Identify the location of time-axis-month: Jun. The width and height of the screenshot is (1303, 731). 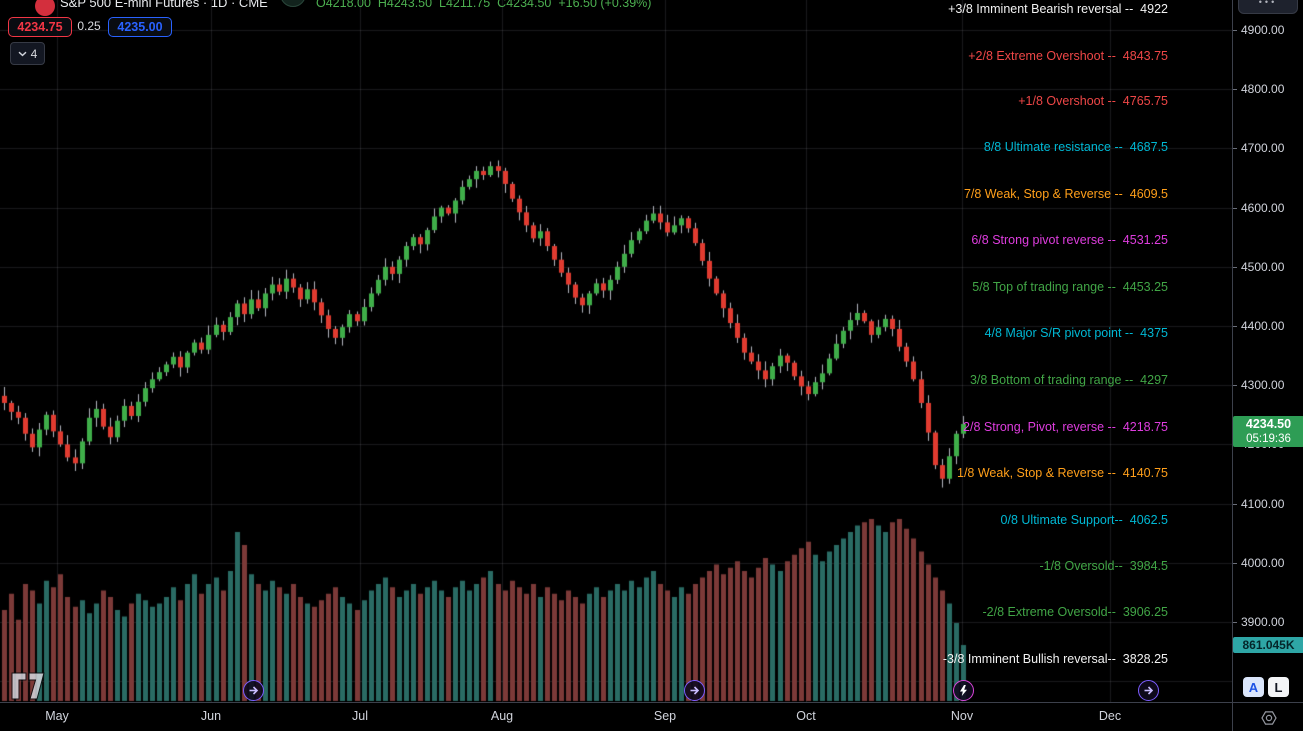
(211, 716).